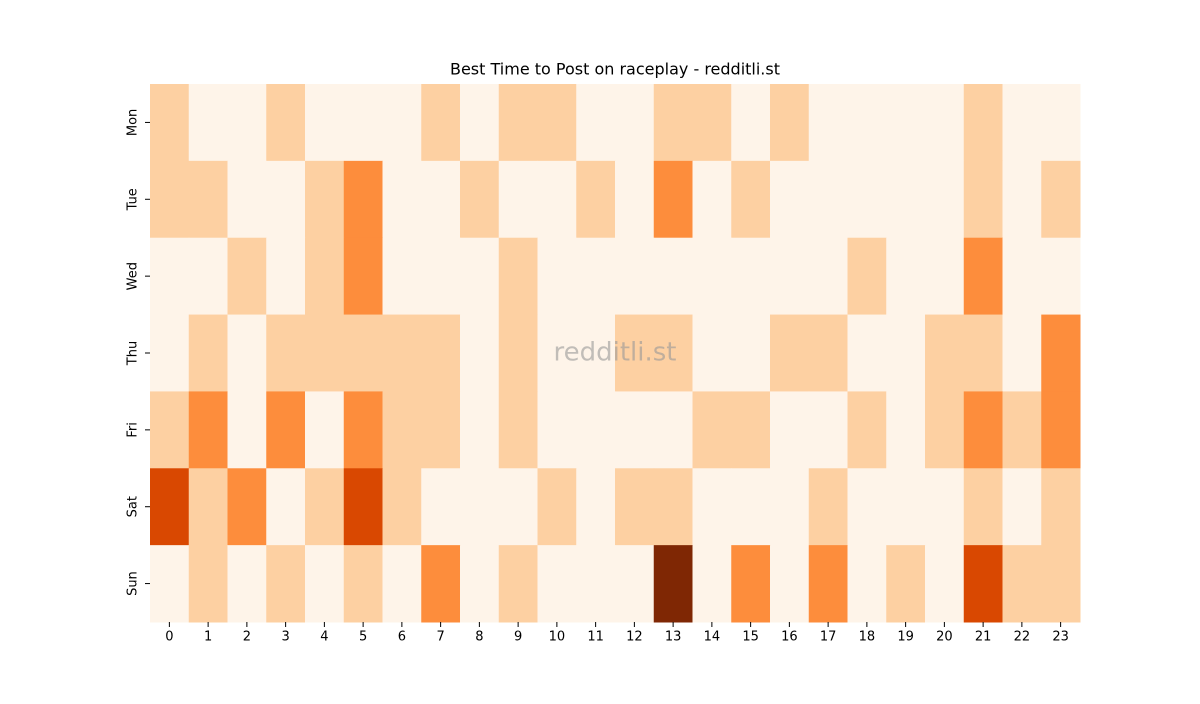  What do you see at coordinates (133, 199) in the screenshot?
I see `y-tick-label: Tue` at bounding box center [133, 199].